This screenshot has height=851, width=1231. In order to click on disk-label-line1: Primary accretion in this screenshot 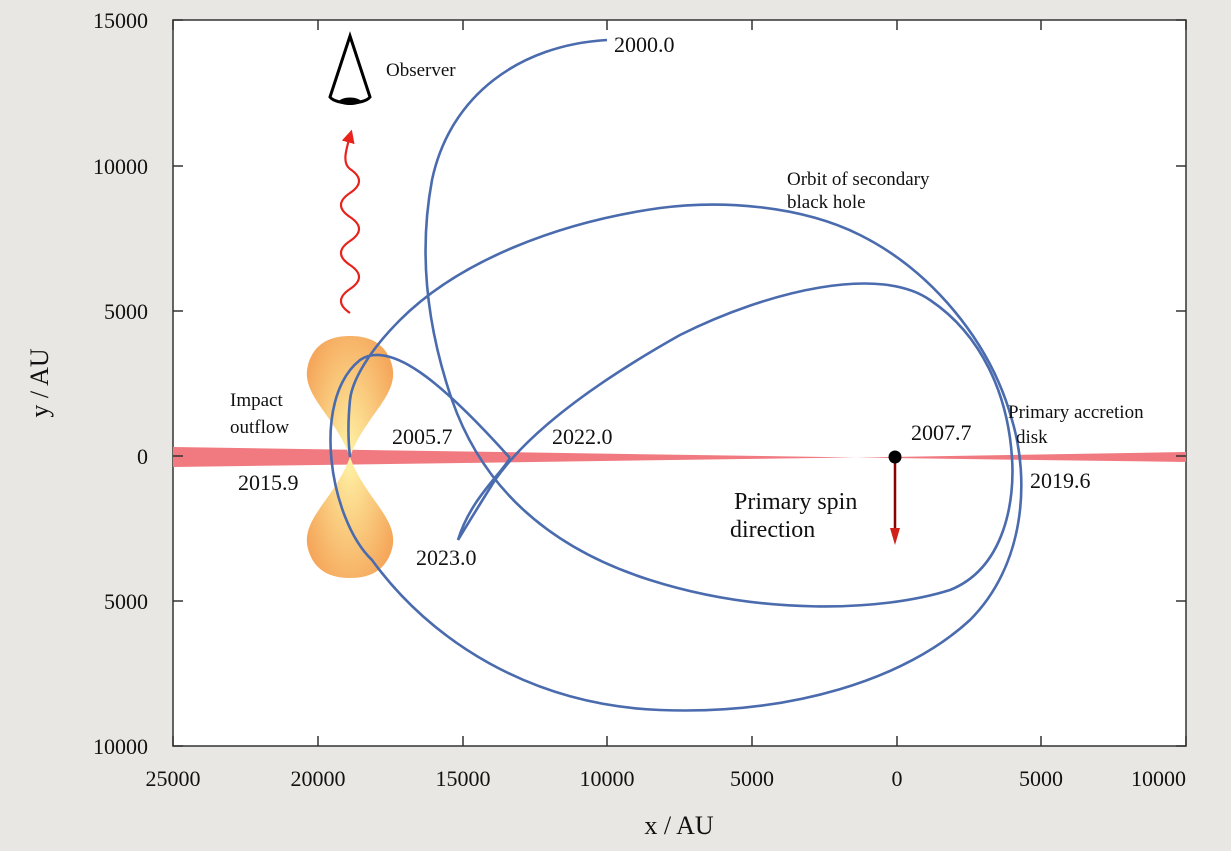, I will do `click(1076, 412)`.